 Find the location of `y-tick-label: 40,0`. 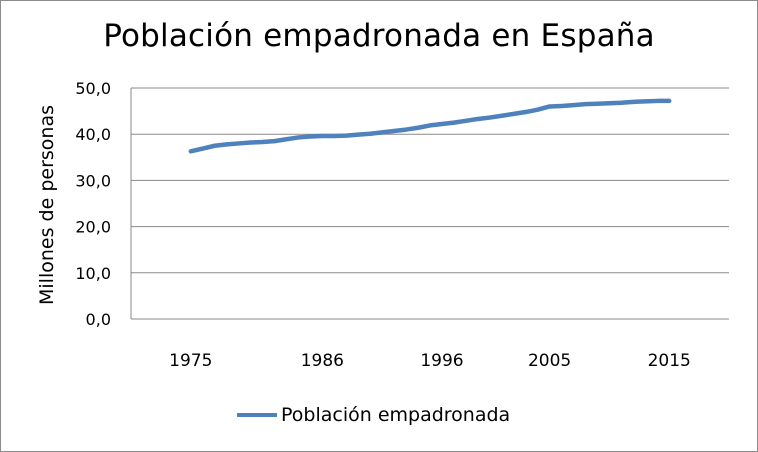

y-tick-label: 40,0 is located at coordinates (93, 134).